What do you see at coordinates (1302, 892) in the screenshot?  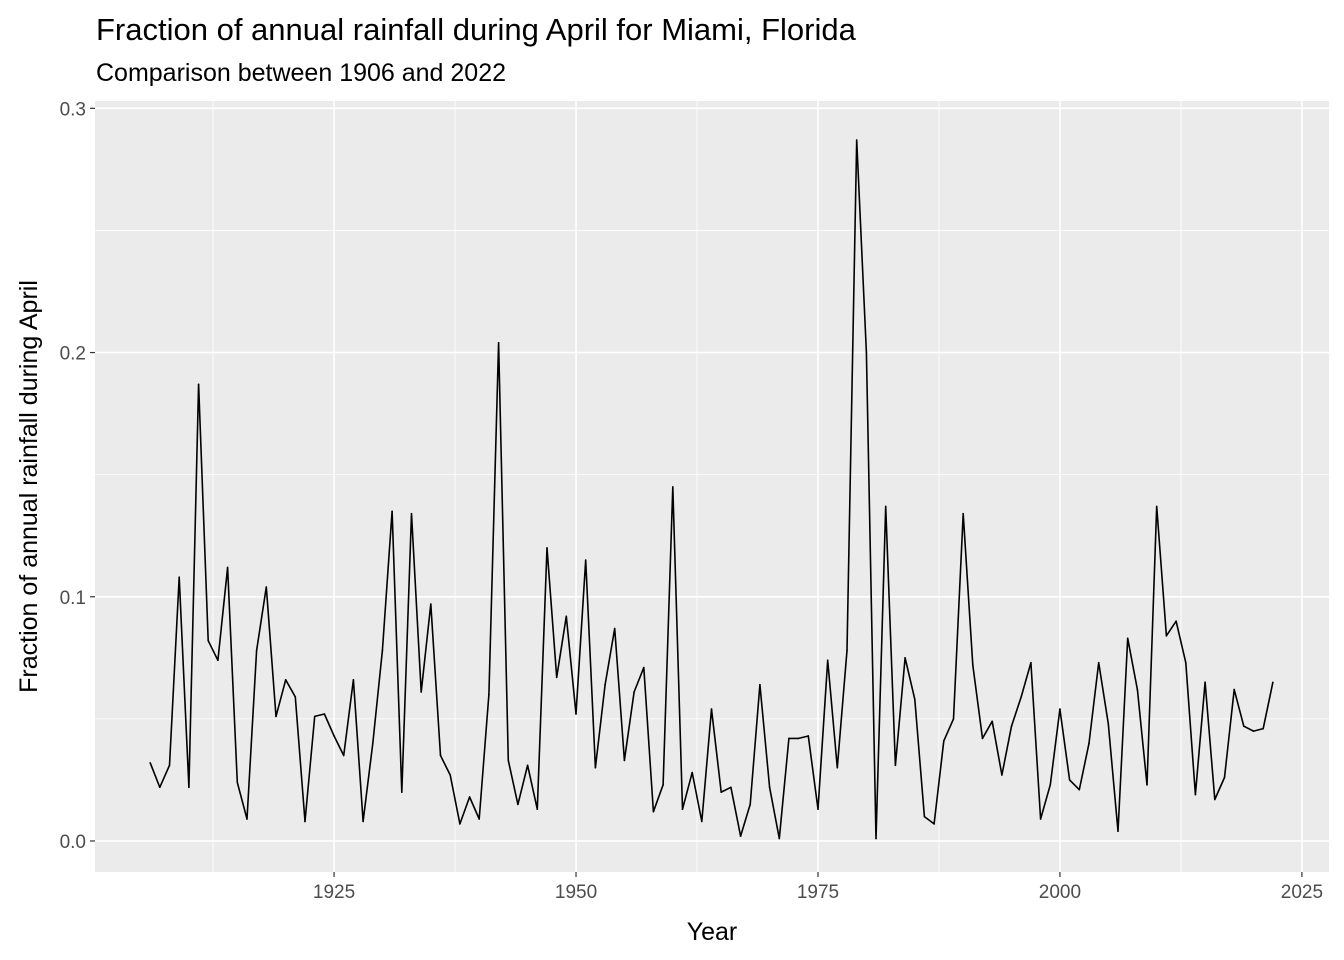 I see `x-tick-label: 2025` at bounding box center [1302, 892].